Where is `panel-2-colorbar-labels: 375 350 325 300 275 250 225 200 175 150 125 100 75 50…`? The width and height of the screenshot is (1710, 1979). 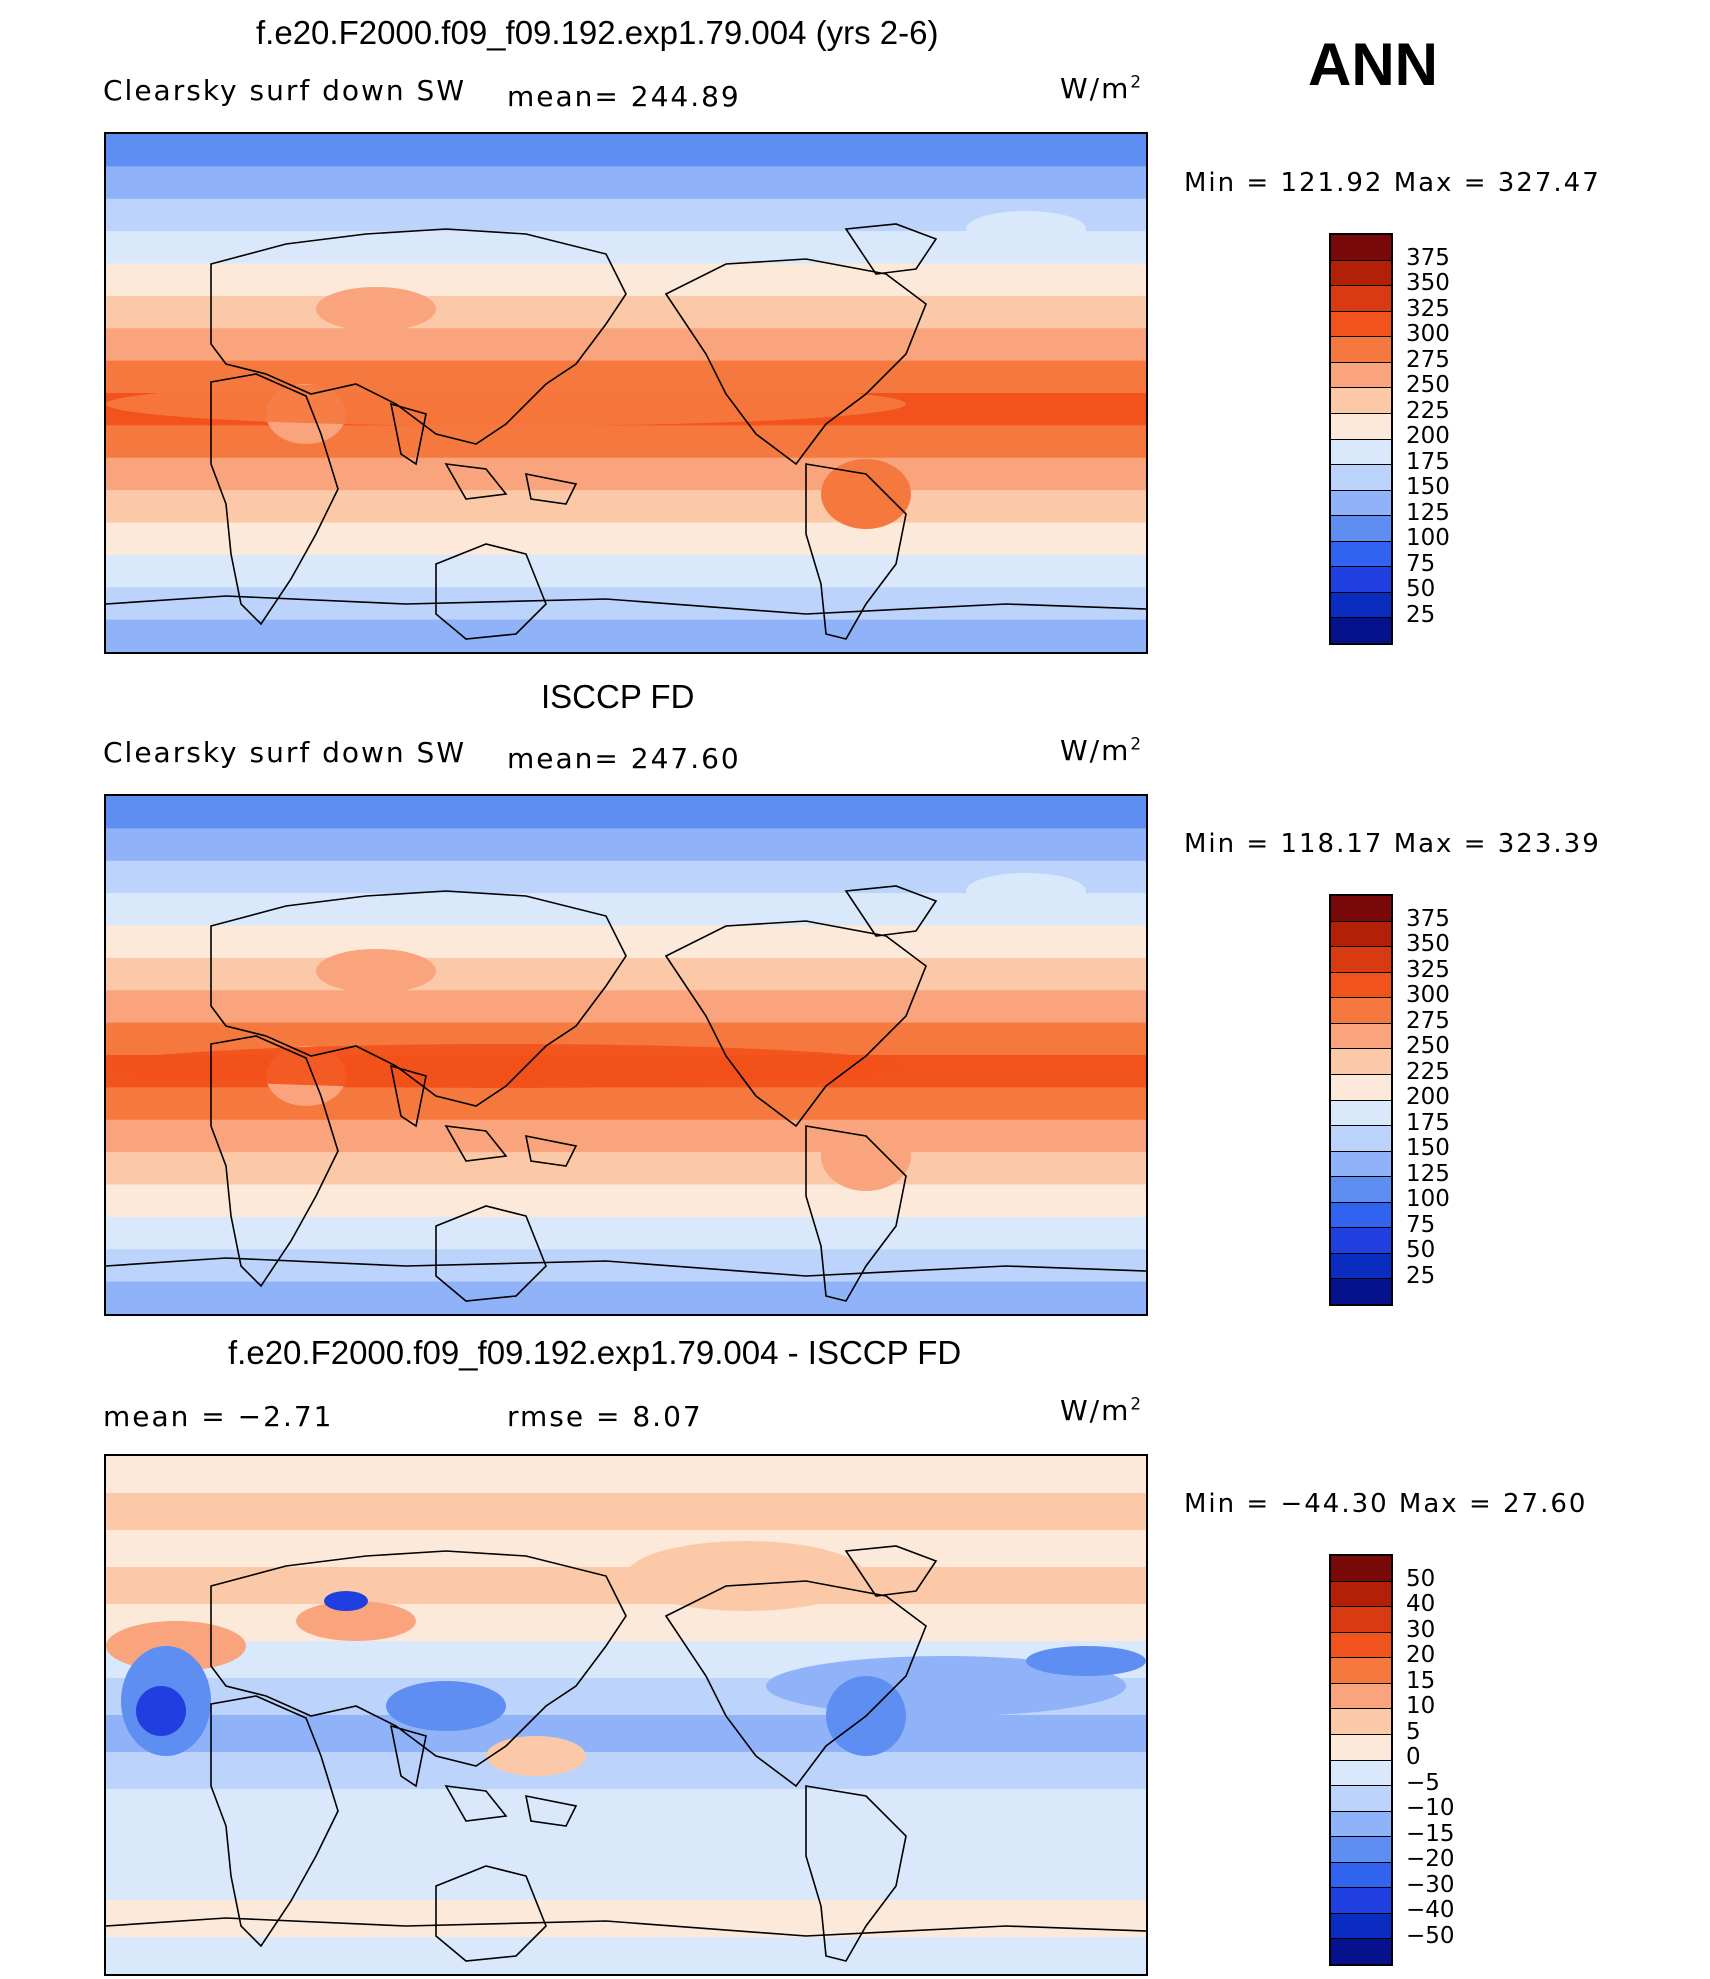
panel-2-colorbar-labels: 375 350 325 300 275 250 225 200 175 150 125 100 75 50… is located at coordinates (1446, 1098).